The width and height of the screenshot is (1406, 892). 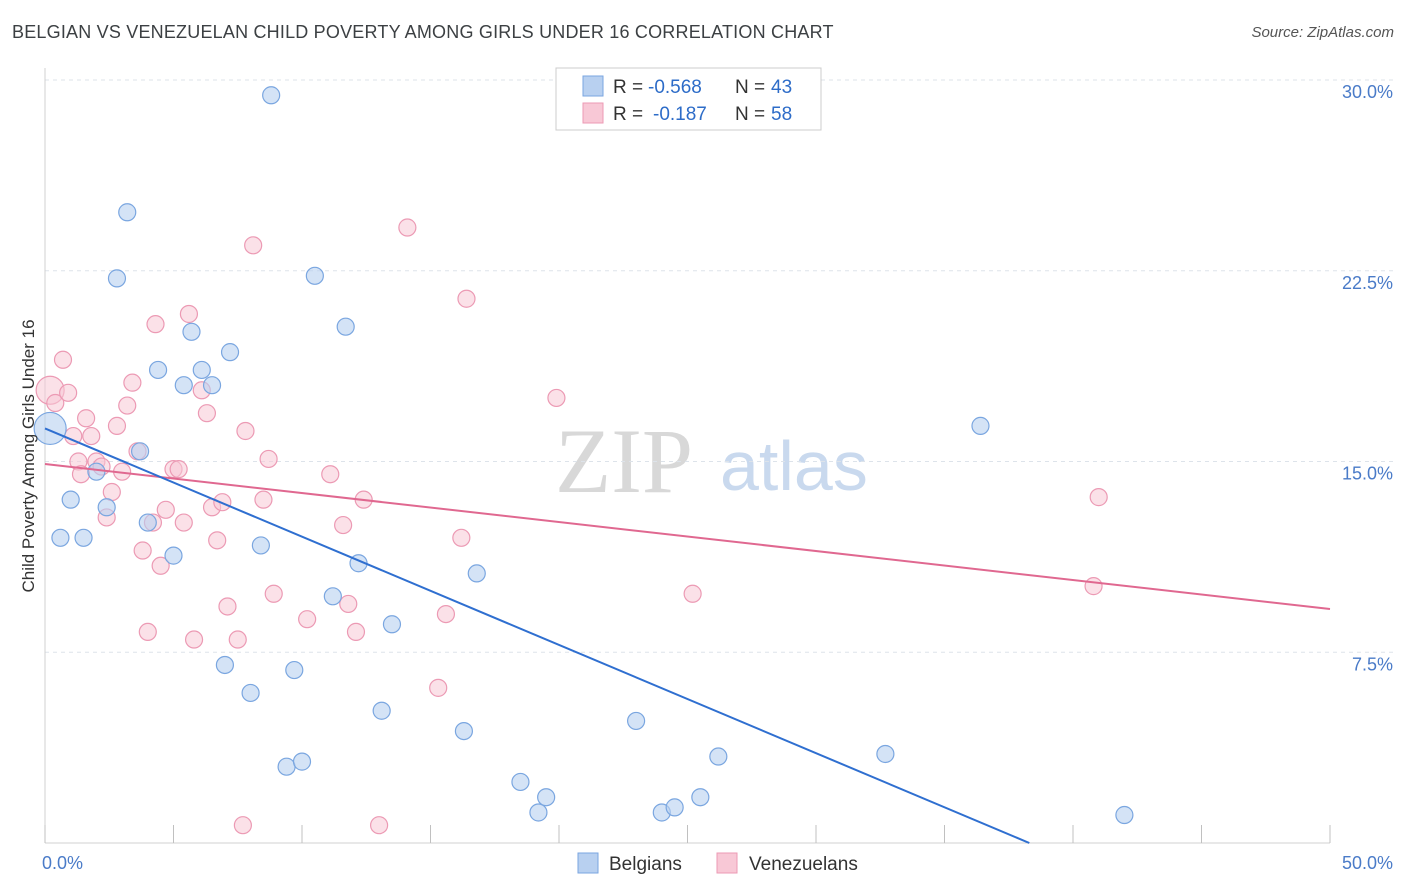 What do you see at coordinates (781, 87) in the screenshot?
I see `legend-n-value-belgians: 43` at bounding box center [781, 87].